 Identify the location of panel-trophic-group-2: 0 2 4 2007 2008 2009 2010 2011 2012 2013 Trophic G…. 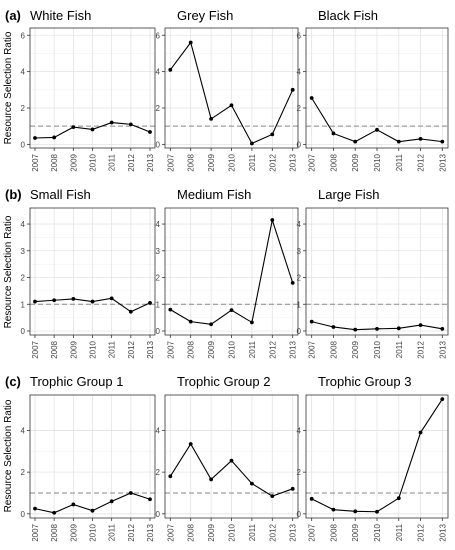
(227, 458).